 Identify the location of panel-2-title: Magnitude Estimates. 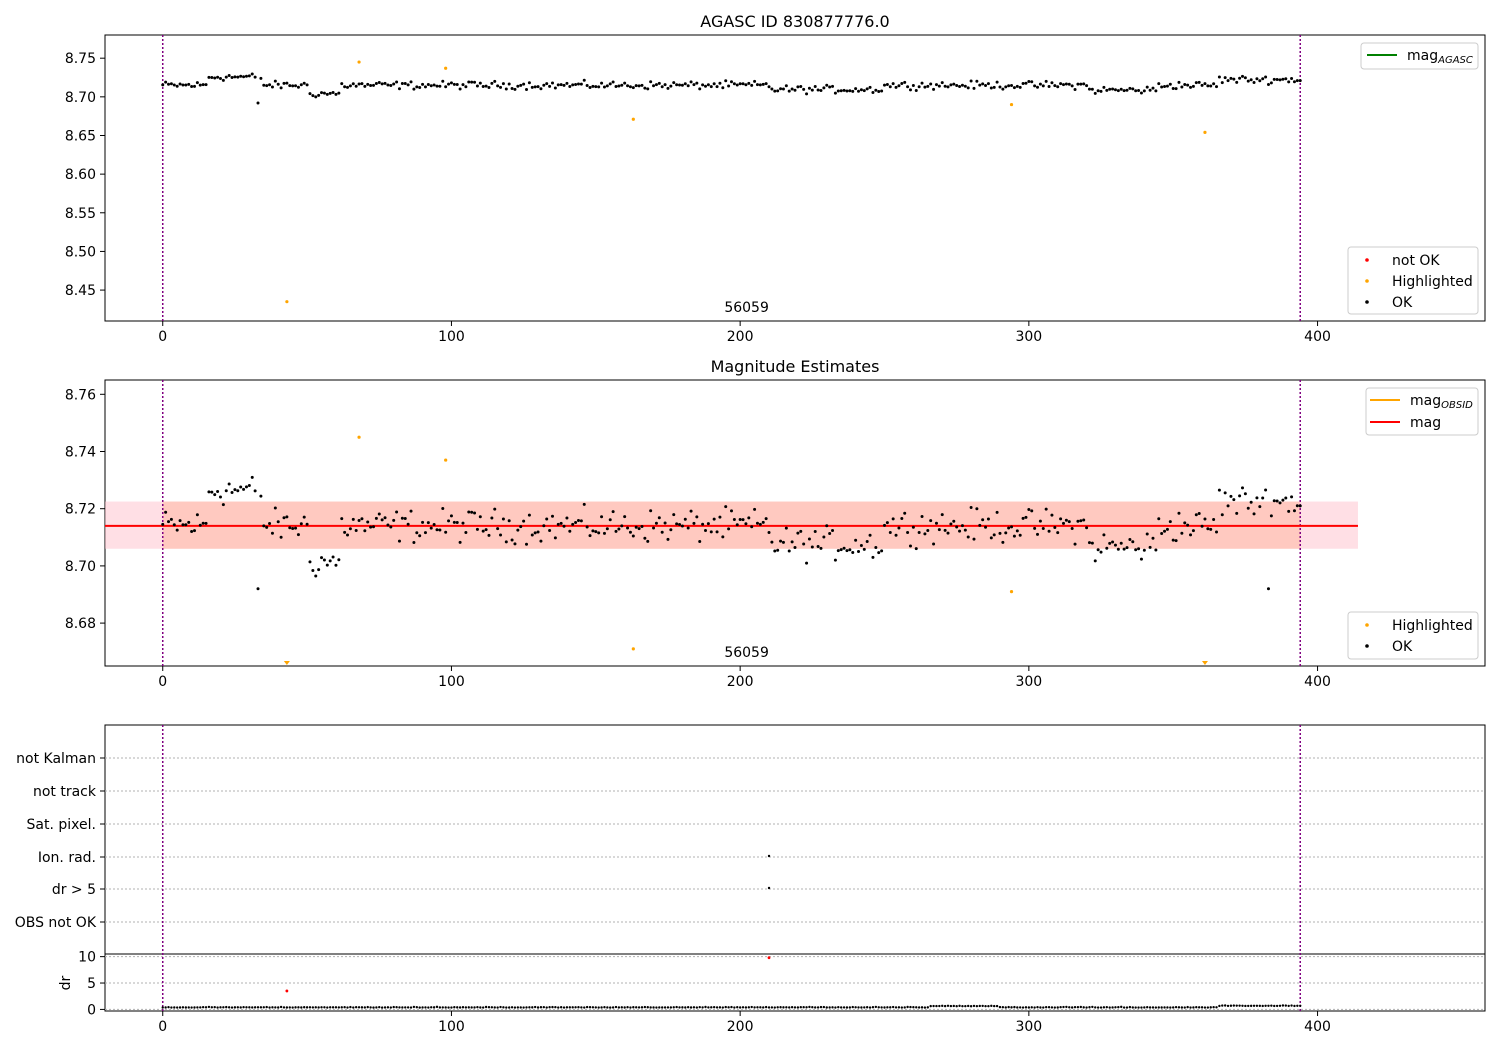
(795, 366).